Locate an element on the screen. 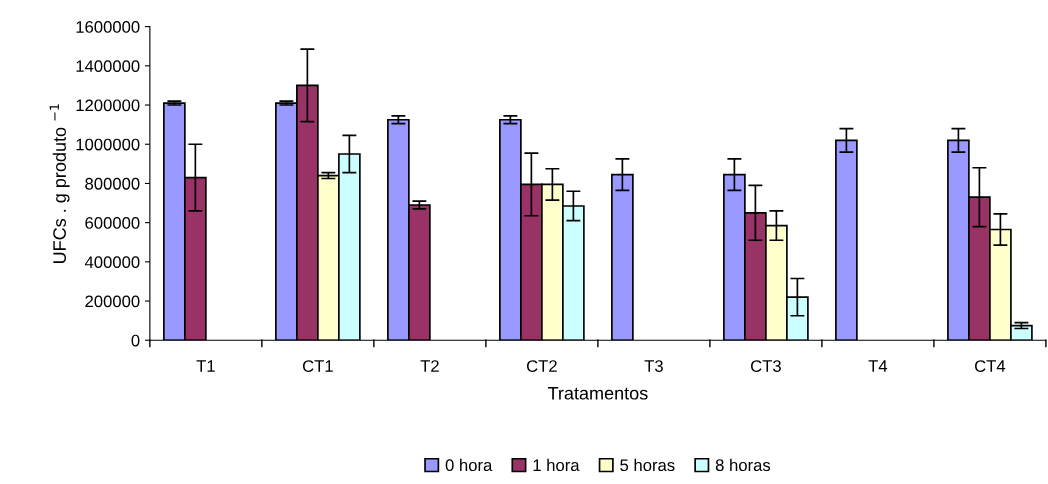  x-tick-label: T1 is located at coordinates (205, 366).